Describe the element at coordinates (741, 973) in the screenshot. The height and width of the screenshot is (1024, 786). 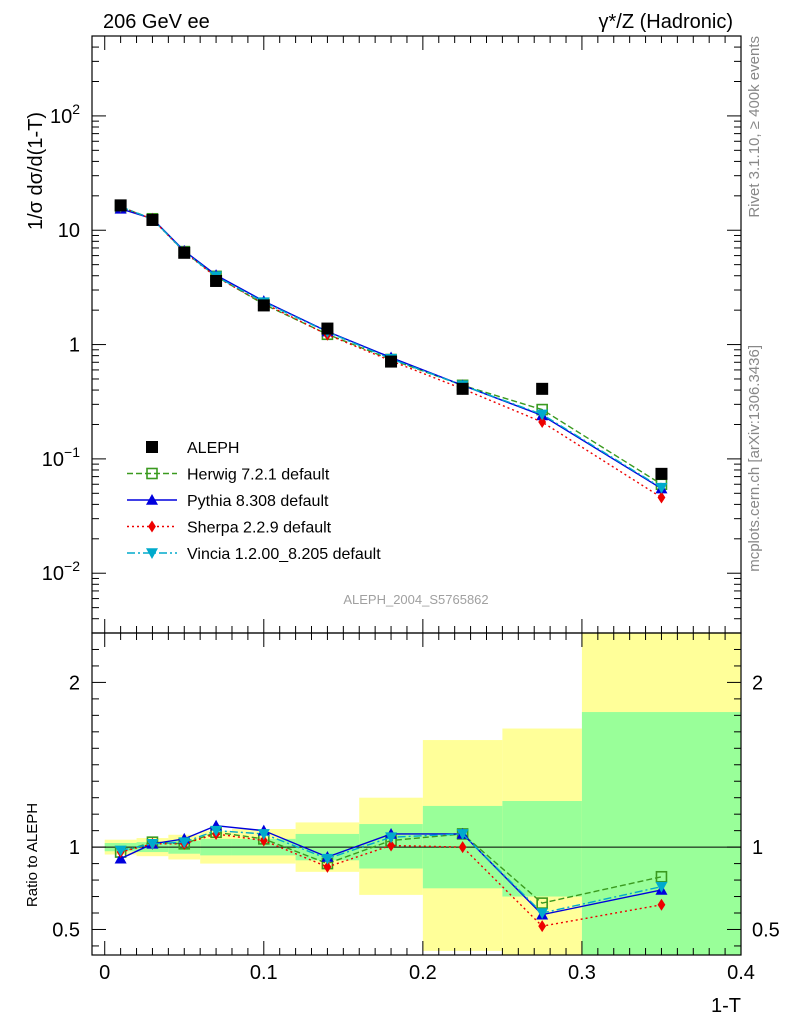
I see `x-tick-label: 0.4` at that location.